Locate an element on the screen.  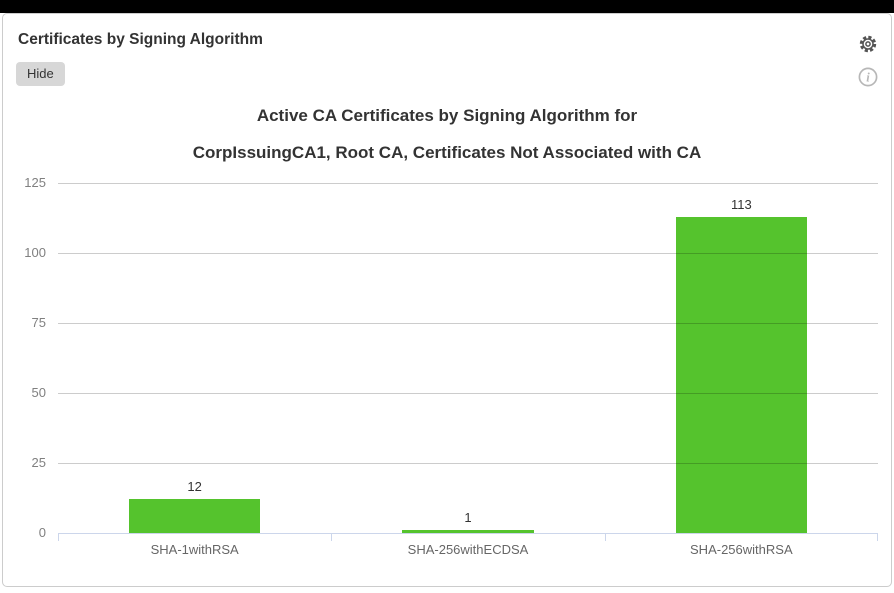
y-axis-label-0: 0 is located at coordinates (42, 532).